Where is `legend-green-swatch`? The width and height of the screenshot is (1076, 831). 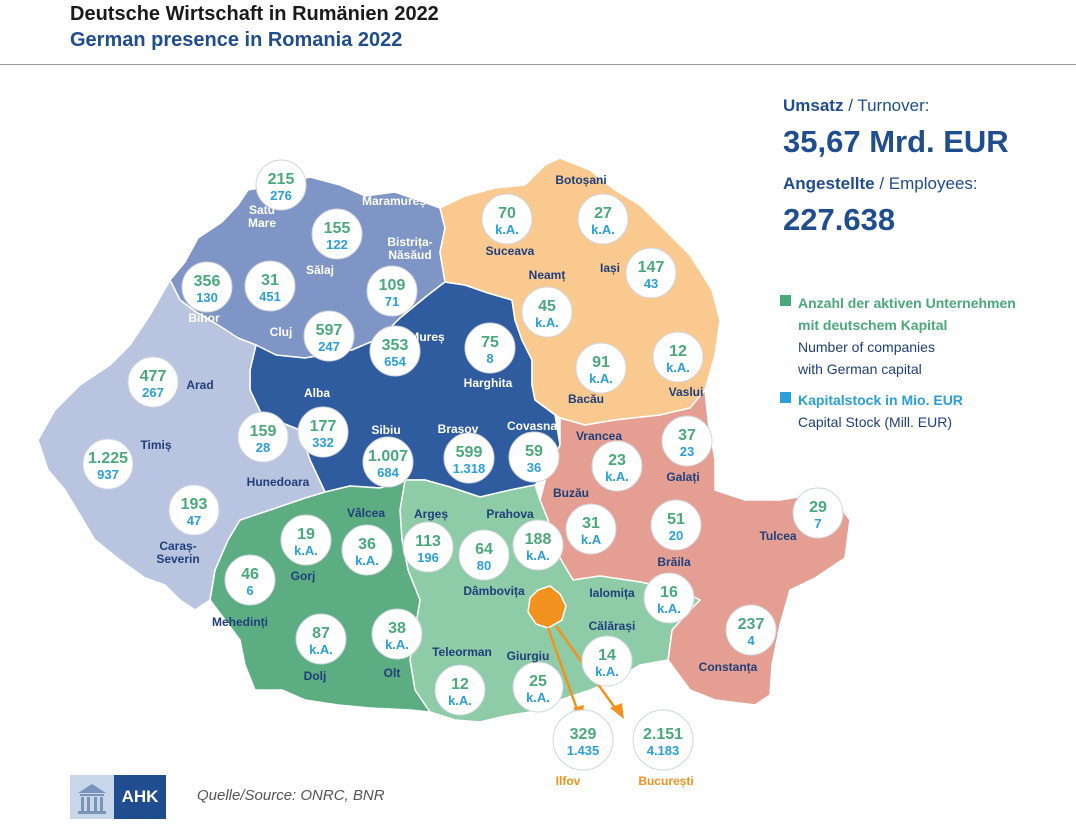 legend-green-swatch is located at coordinates (785, 300).